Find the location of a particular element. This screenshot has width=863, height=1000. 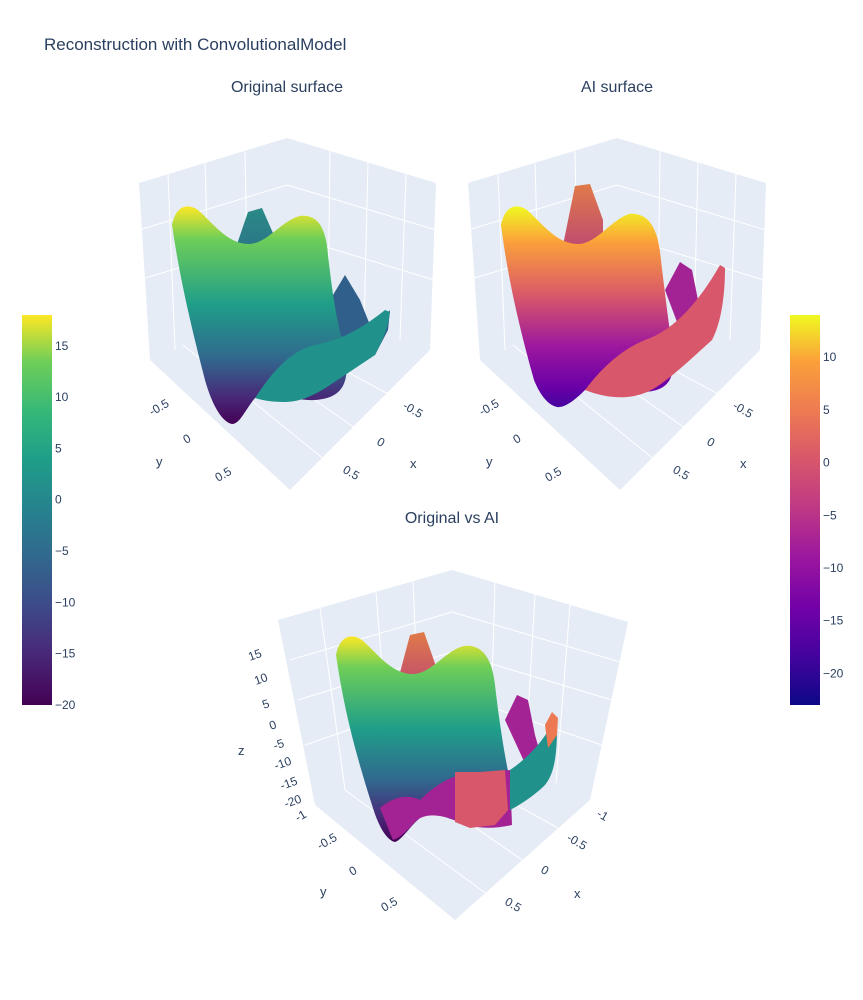

panel3-z-tick-7: -20 is located at coordinates (292, 801).